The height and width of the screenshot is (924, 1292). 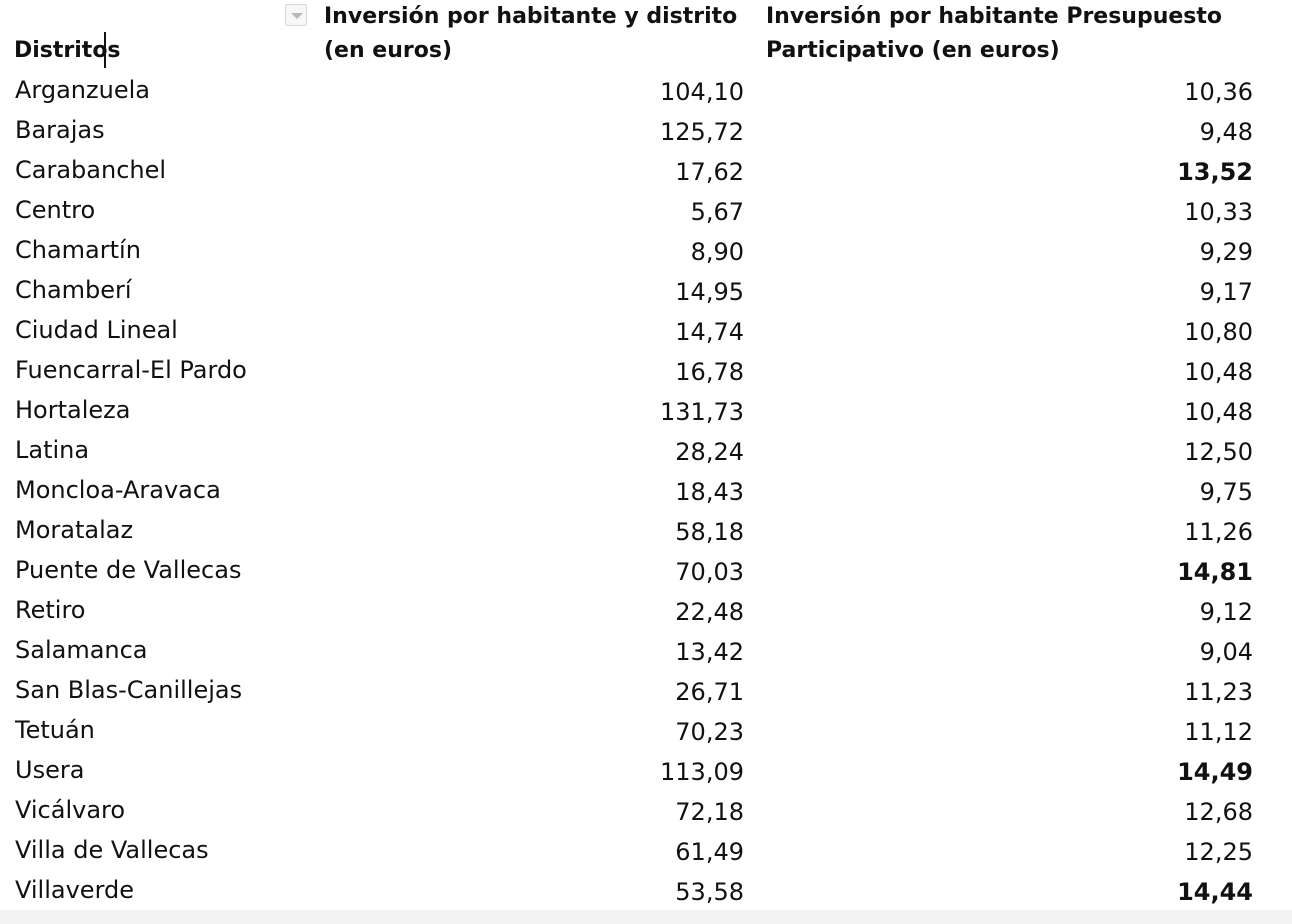 I want to click on cell-participatory: 10,80, so click(x=1218, y=332).